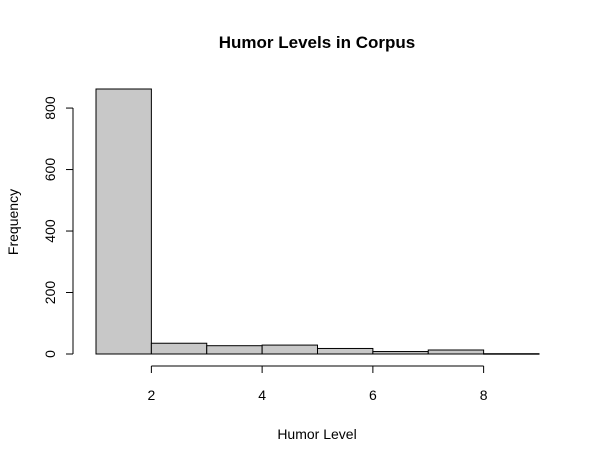 The height and width of the screenshot is (463, 597). I want to click on y-tick-label: 200, so click(50, 293).